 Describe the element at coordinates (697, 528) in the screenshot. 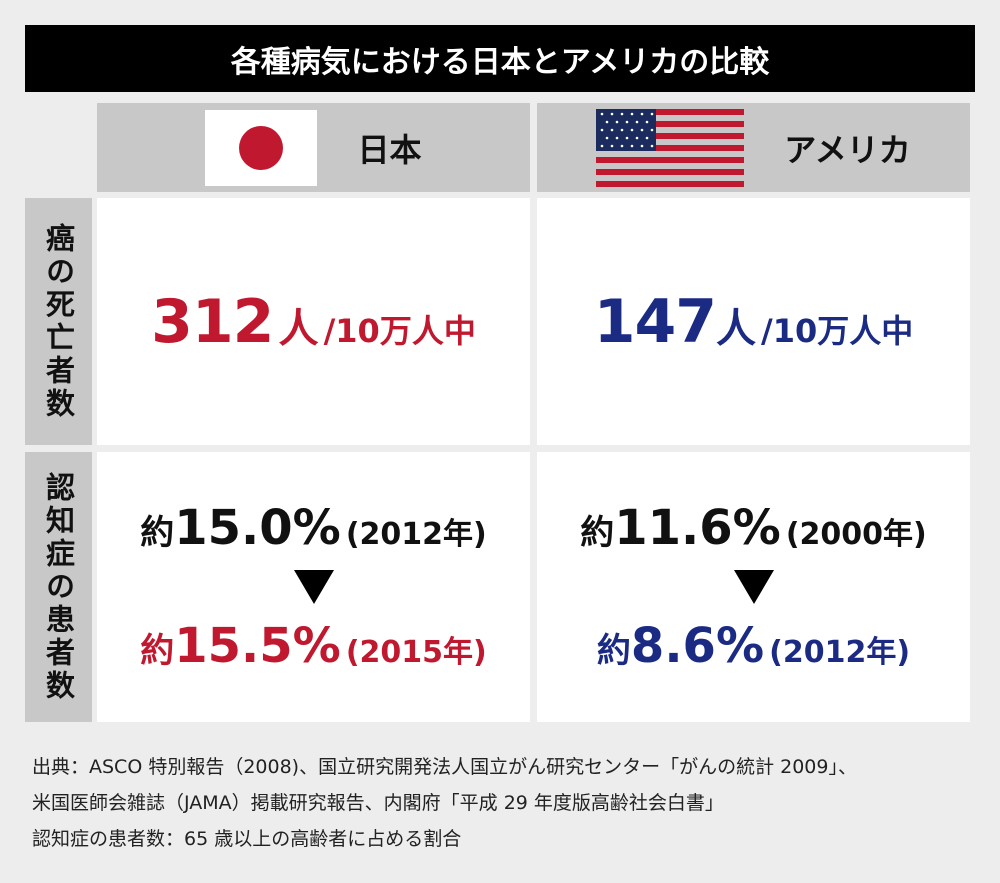

I see `dementia-usa-before: 11.6%` at that location.